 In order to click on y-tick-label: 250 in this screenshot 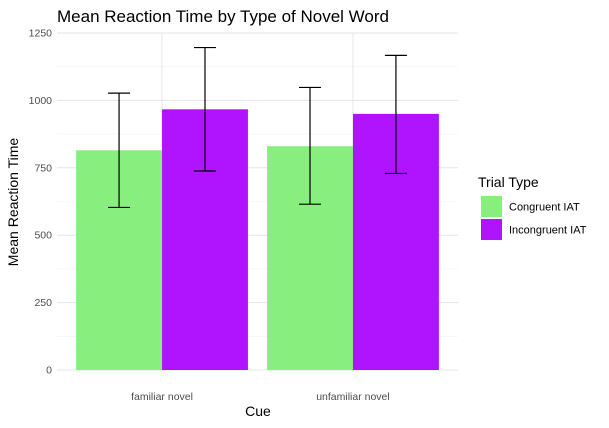, I will do `click(43, 303)`.